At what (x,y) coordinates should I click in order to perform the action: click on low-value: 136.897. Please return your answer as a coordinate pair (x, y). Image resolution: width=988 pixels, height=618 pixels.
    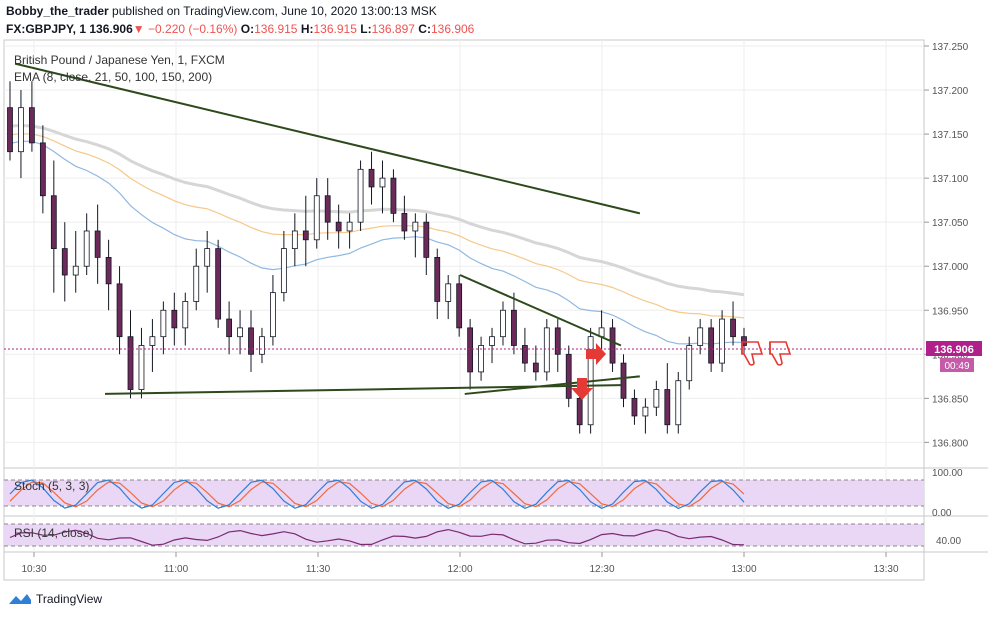
    Looking at the image, I should click on (393, 29).